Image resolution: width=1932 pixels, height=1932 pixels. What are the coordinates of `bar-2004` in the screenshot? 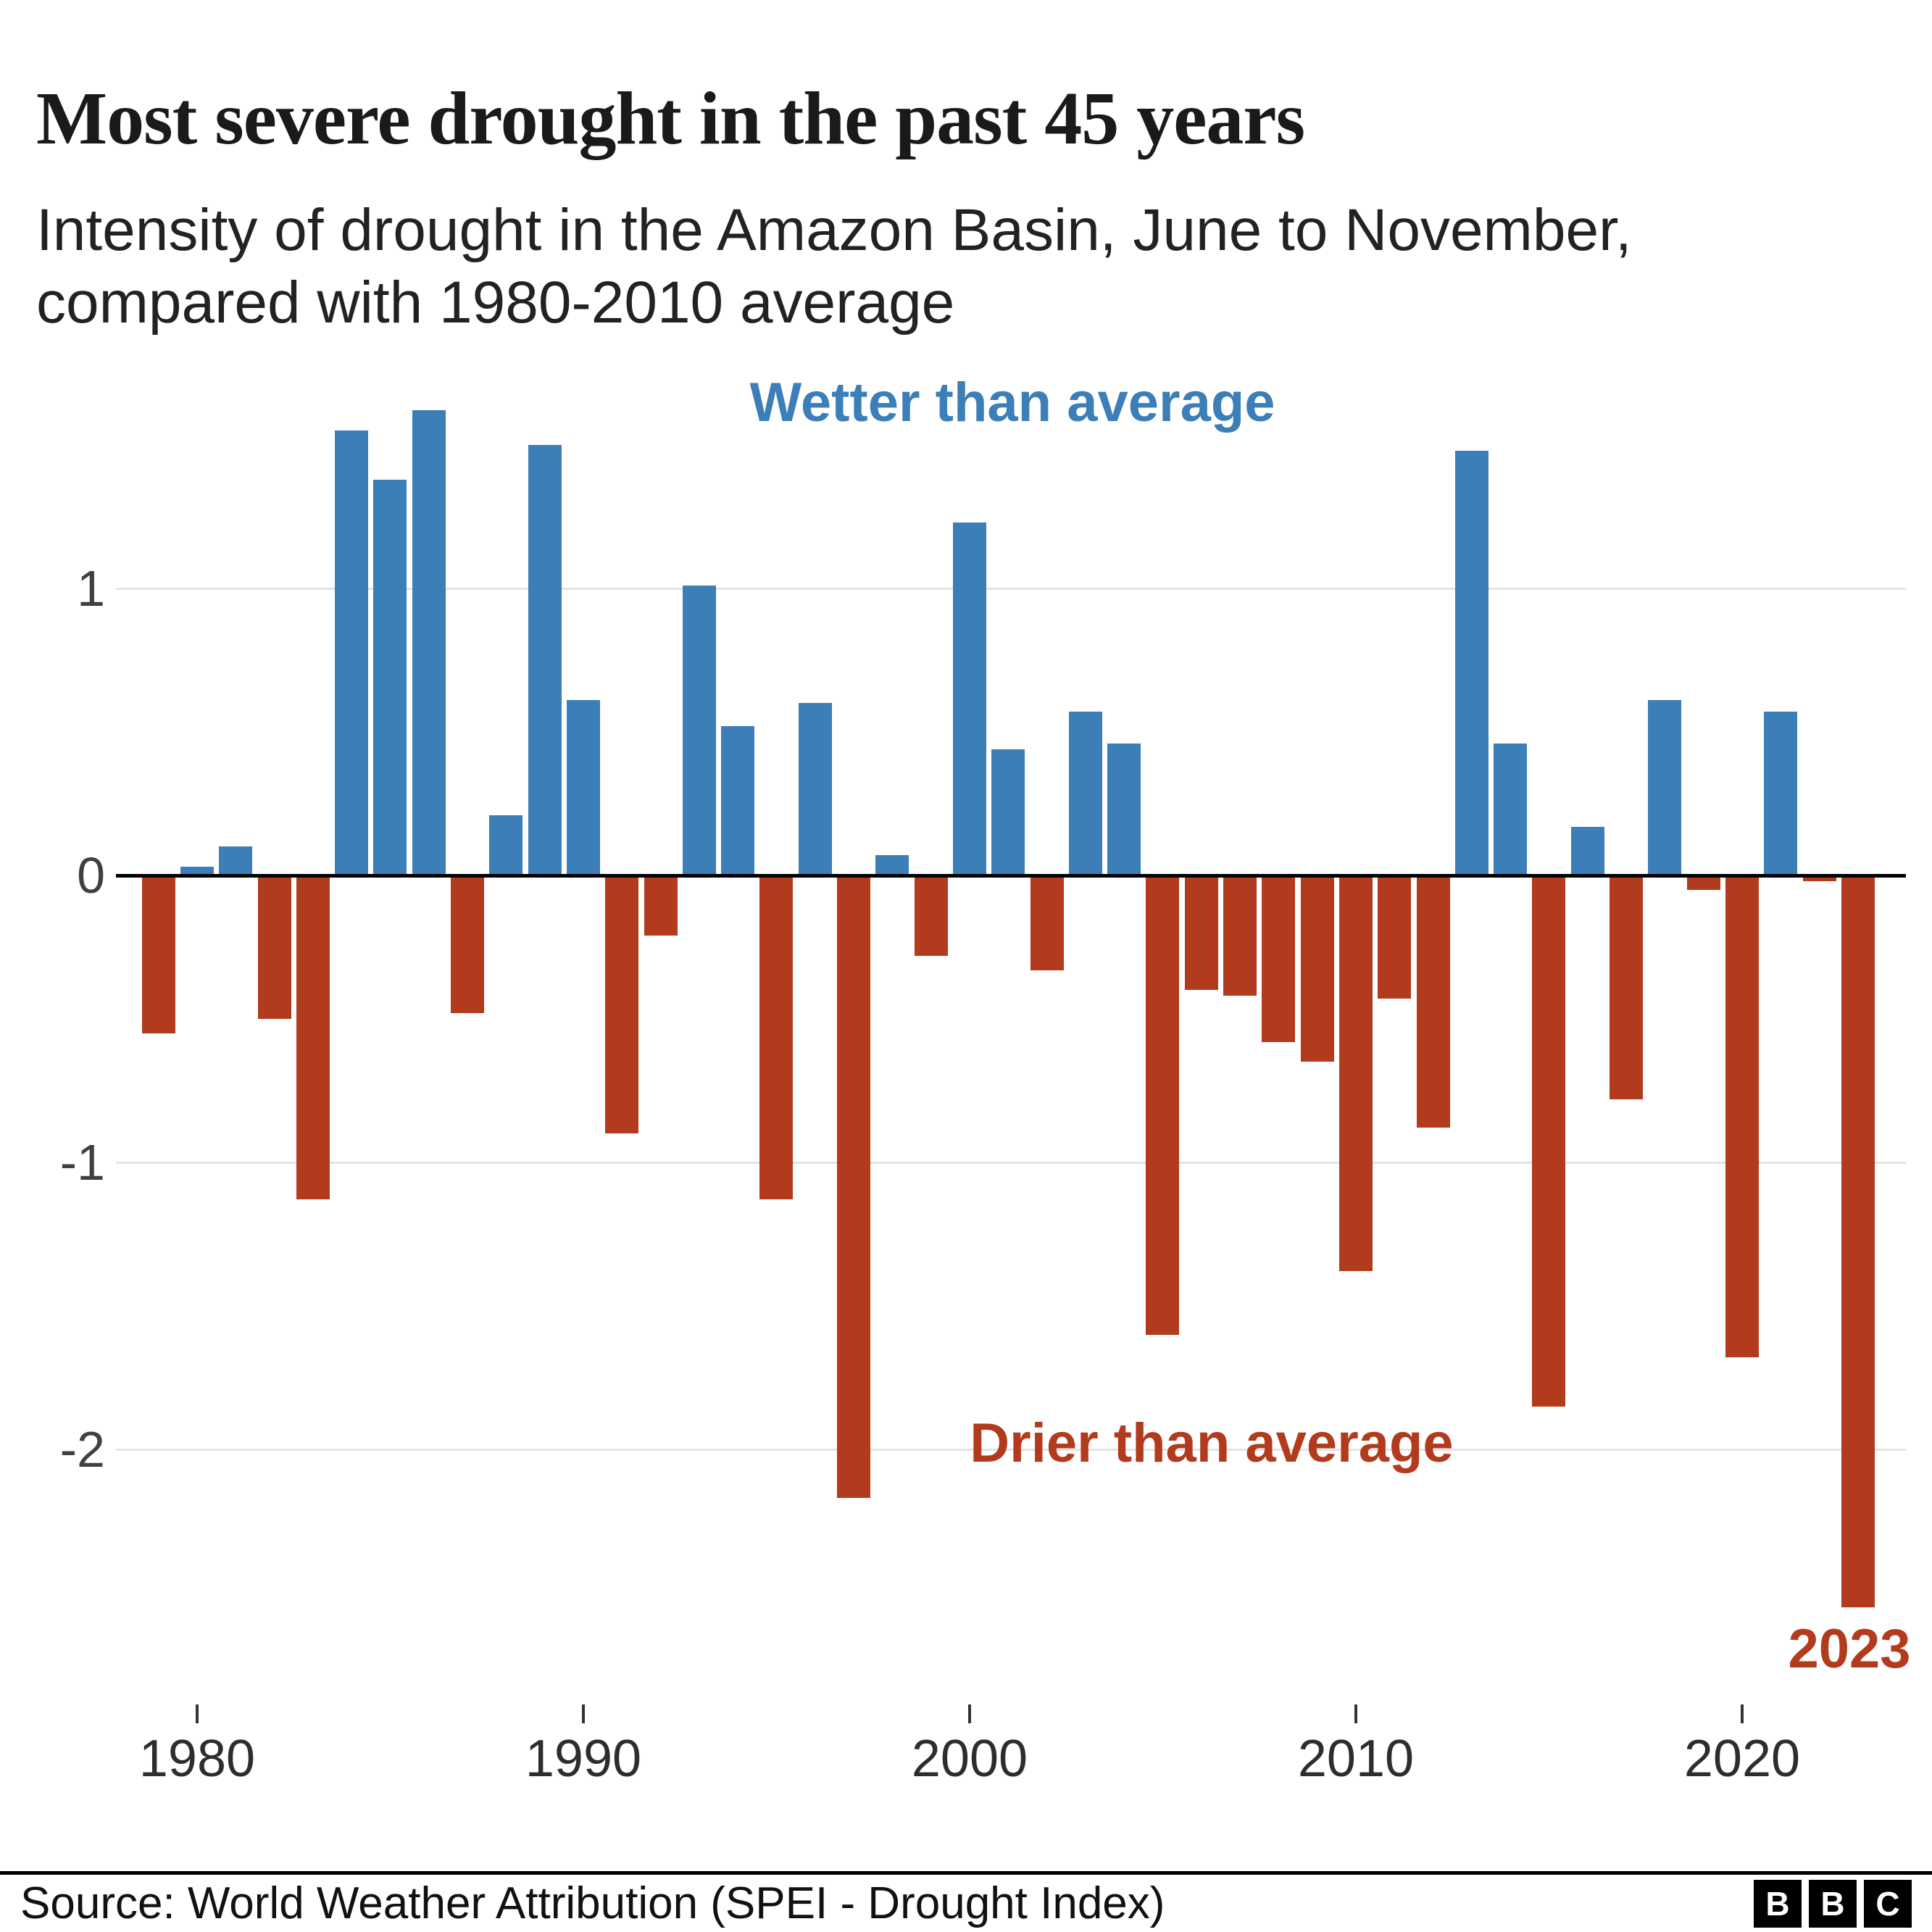 It's located at (1124, 809).